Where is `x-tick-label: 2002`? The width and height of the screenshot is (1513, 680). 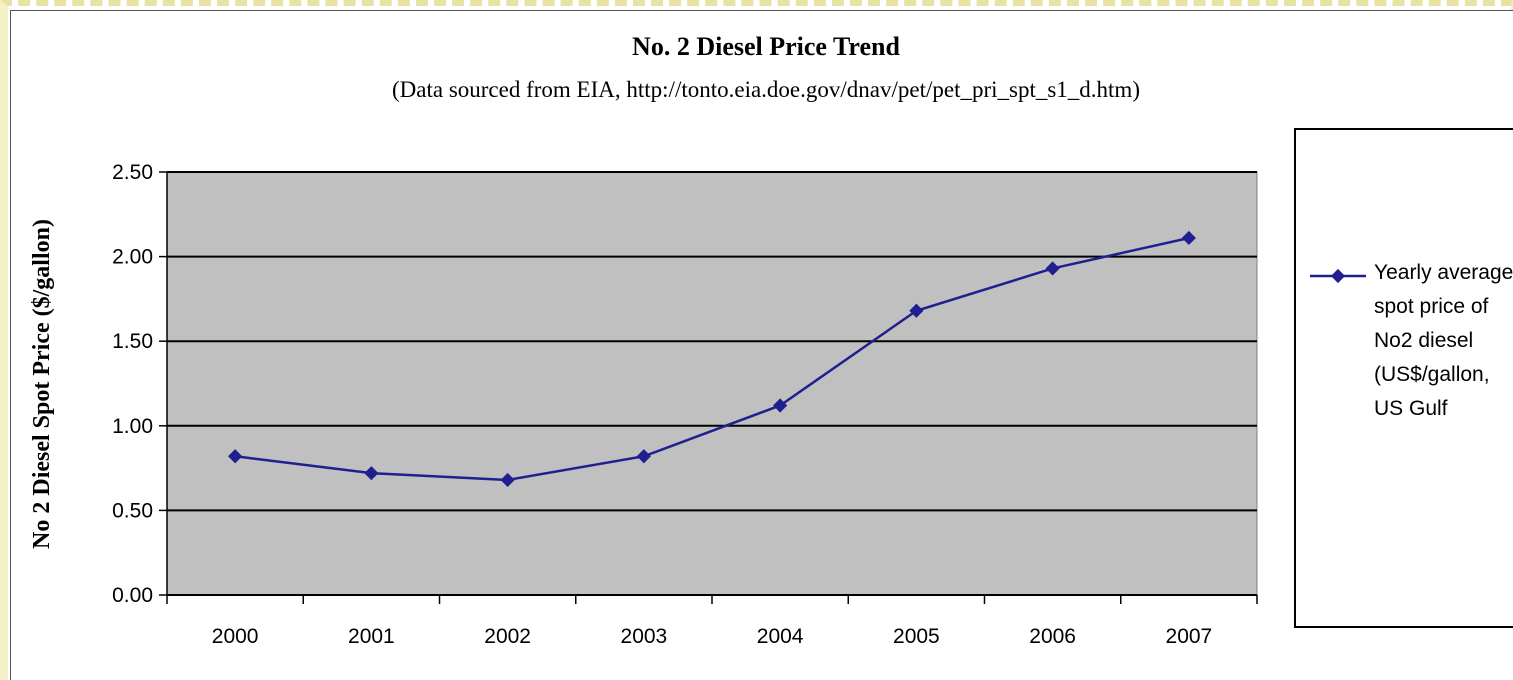
x-tick-label: 2002 is located at coordinates (507, 636).